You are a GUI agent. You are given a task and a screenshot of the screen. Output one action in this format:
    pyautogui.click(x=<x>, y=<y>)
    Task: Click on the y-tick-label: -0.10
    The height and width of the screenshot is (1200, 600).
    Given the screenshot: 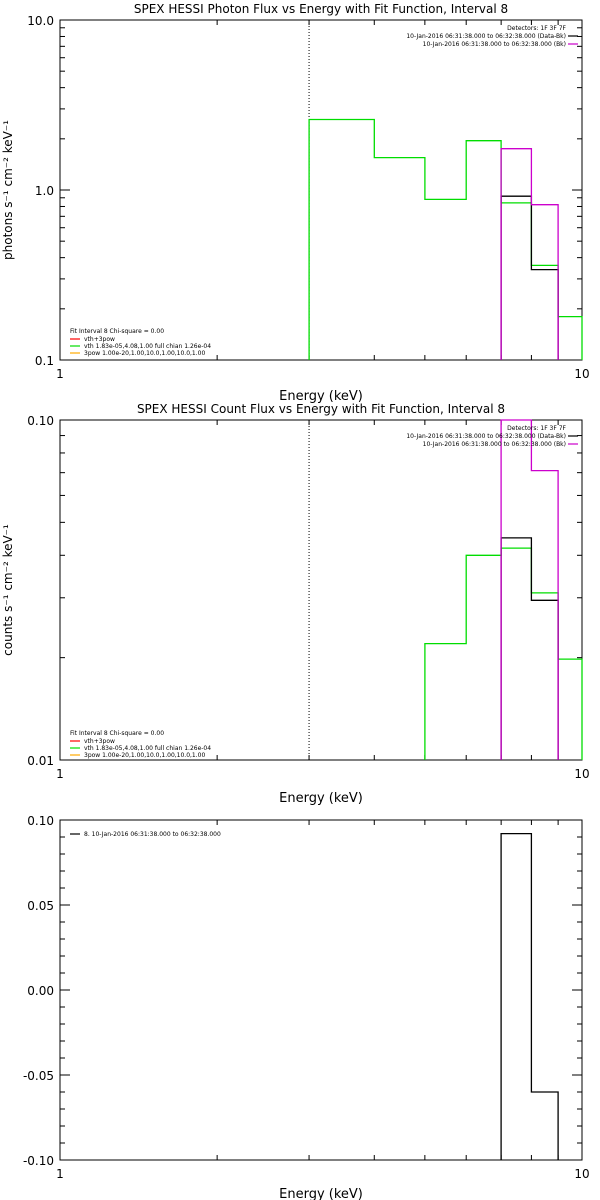 What is the action you would take?
    pyautogui.click(x=38, y=1161)
    